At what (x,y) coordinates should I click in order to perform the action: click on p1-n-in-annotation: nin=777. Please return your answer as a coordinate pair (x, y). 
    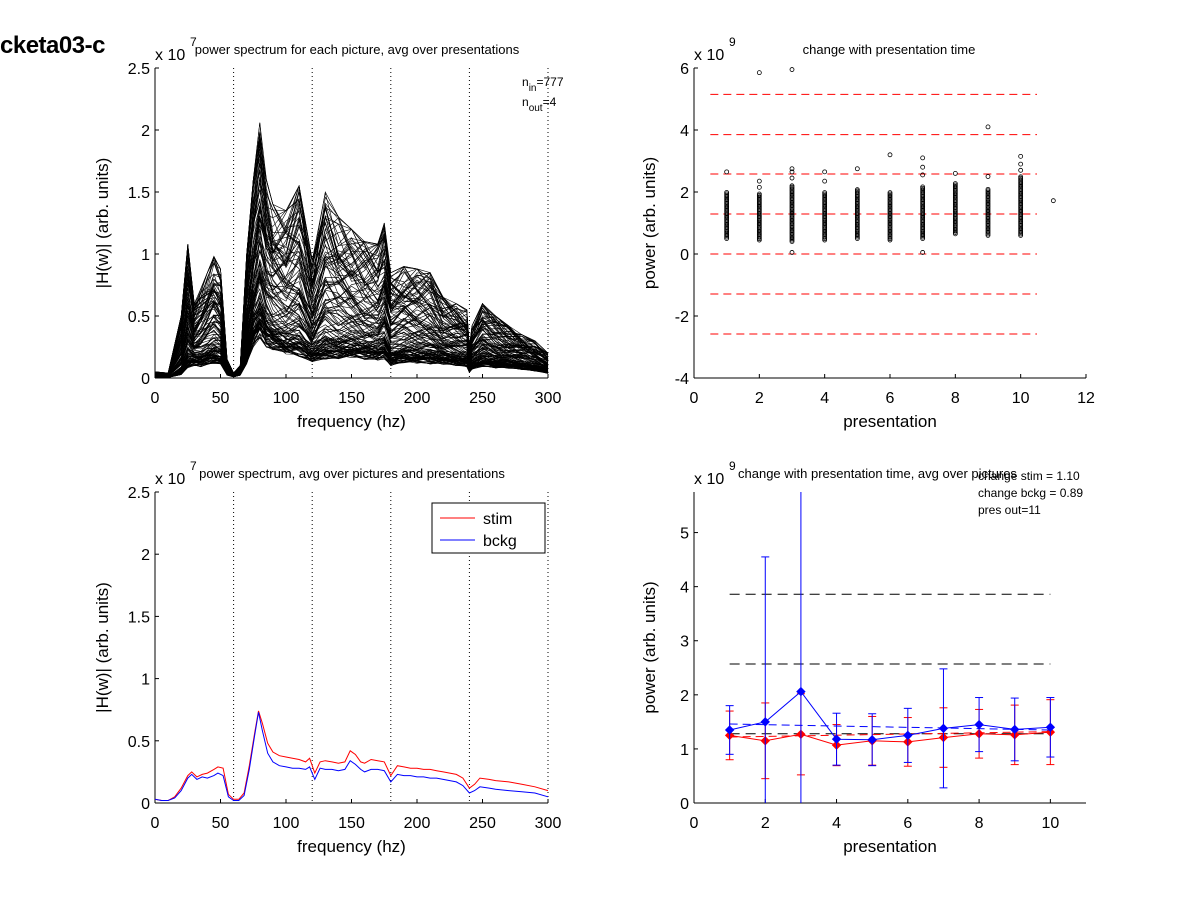
    Looking at the image, I should click on (543, 84).